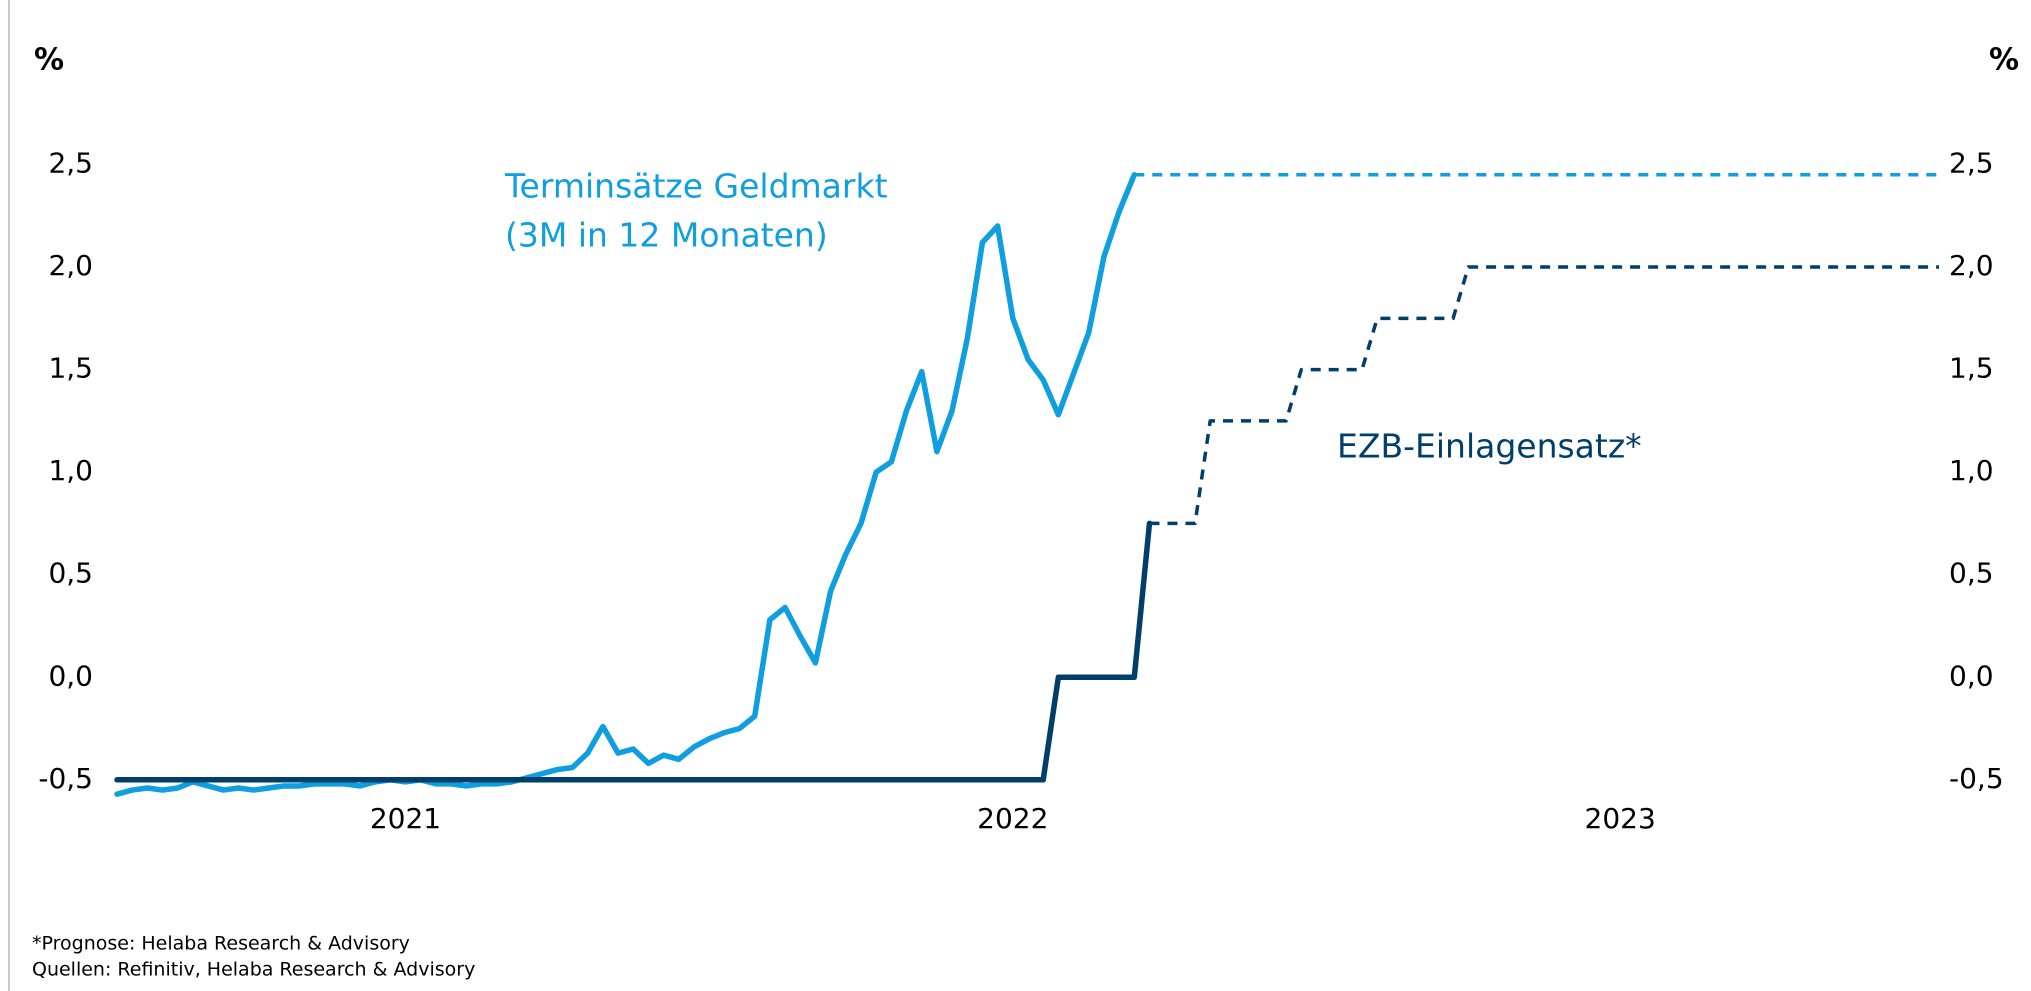 The width and height of the screenshot is (2031, 991). I want to click on y-tick-label: 1,0, so click(70, 470).